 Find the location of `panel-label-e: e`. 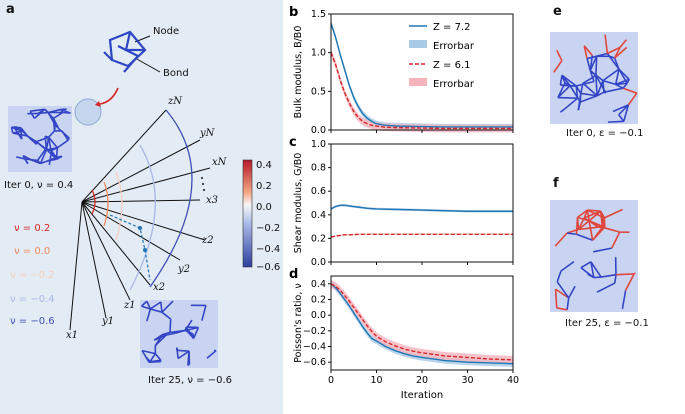

panel-label-e: e is located at coordinates (557, 11).